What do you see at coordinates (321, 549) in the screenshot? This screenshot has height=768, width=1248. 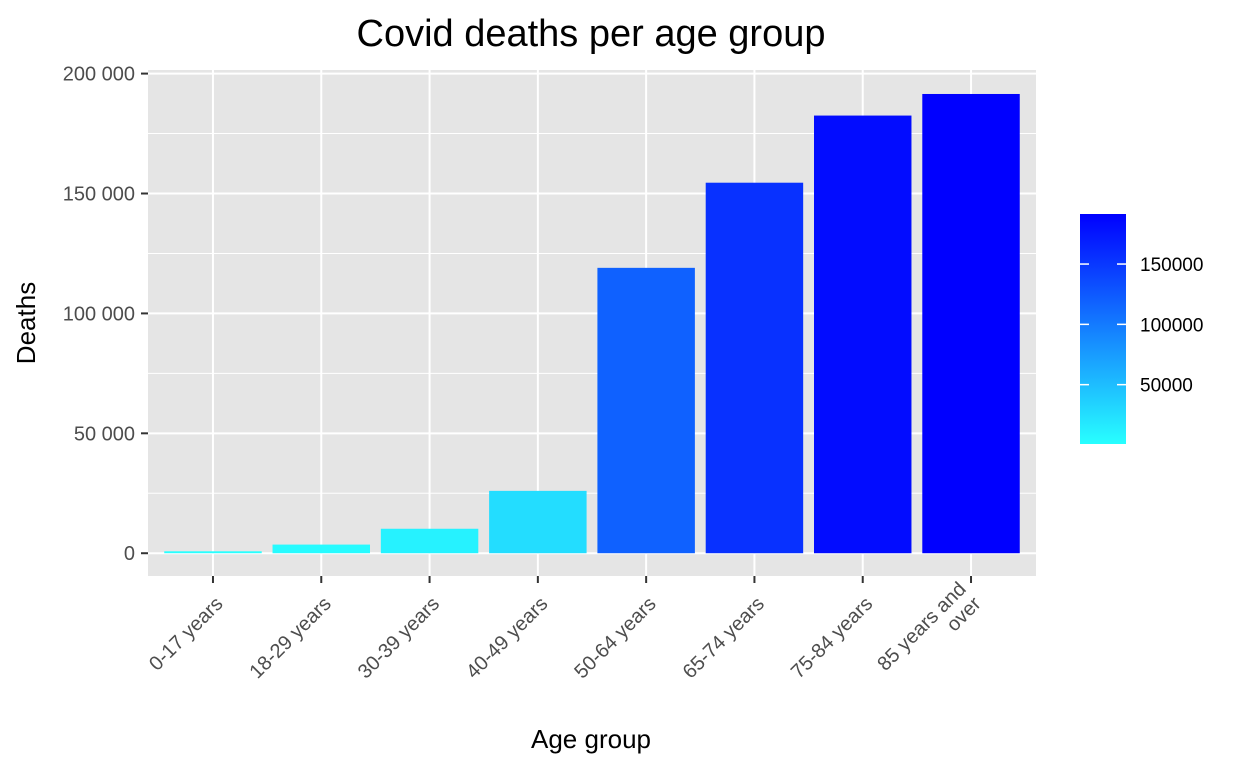 I see `bar-18-29-years` at bounding box center [321, 549].